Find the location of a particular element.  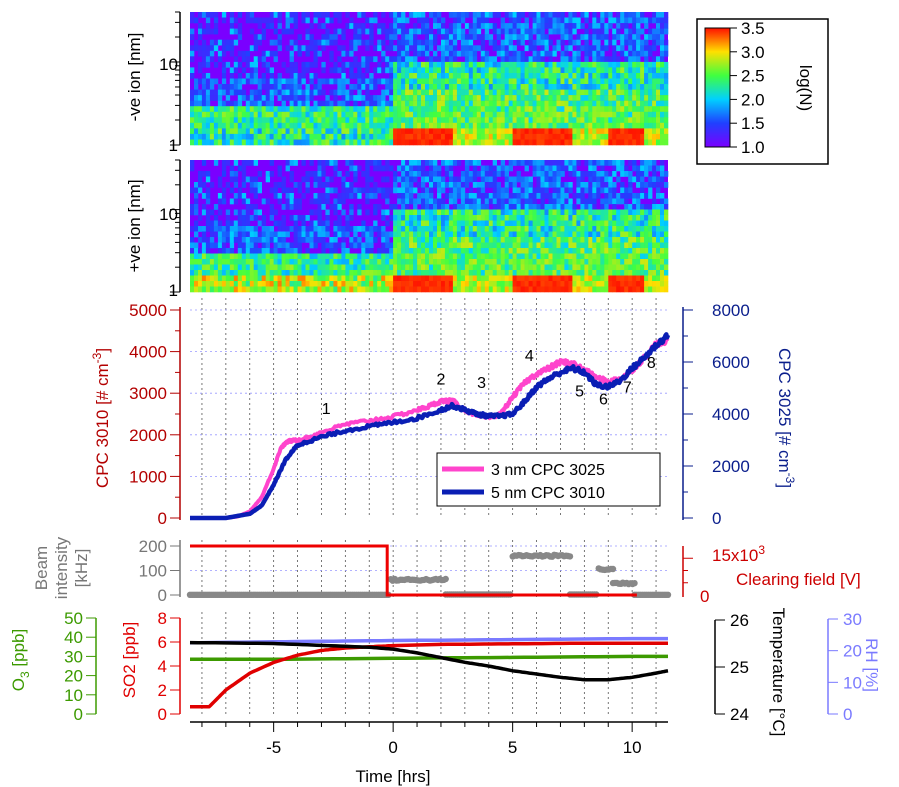

pos-ion-ylabel: +ve ion [nm] is located at coordinates (134, 225).